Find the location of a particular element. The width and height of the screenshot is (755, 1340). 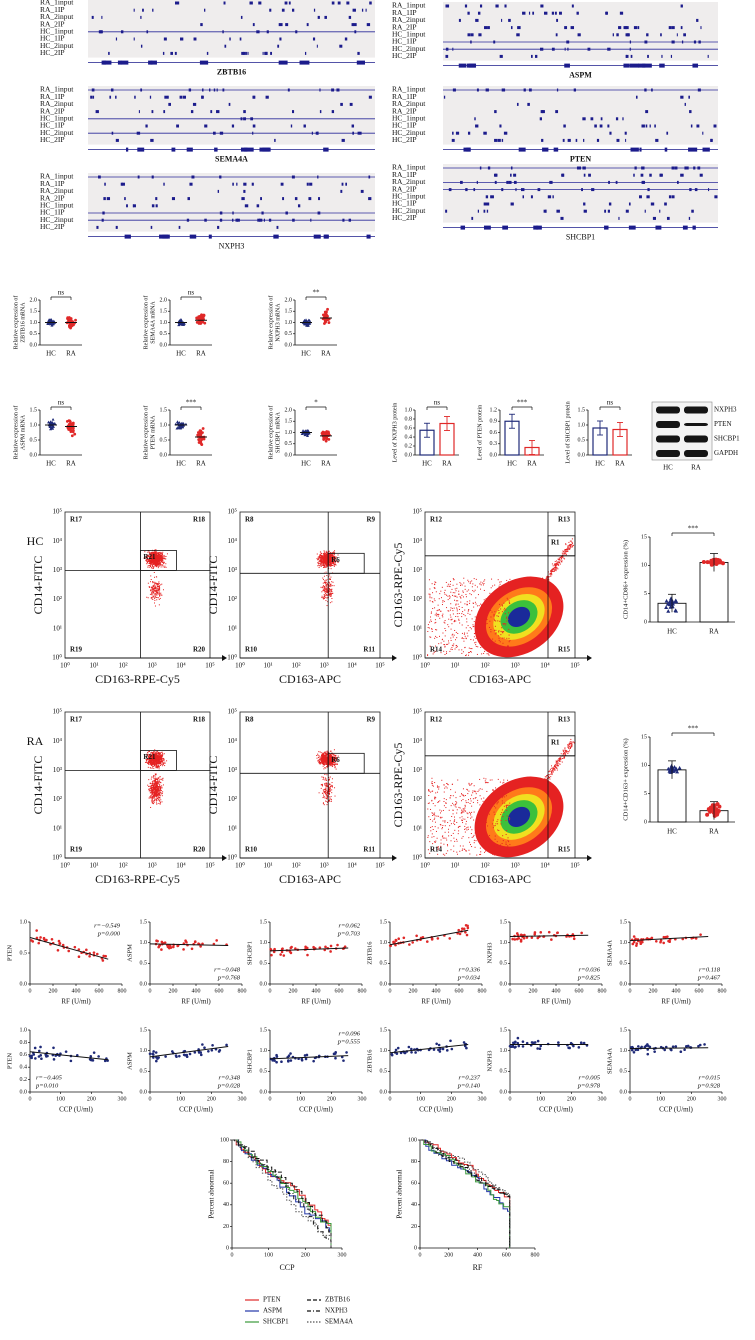

x-tick-label: RA is located at coordinates (620, 464).